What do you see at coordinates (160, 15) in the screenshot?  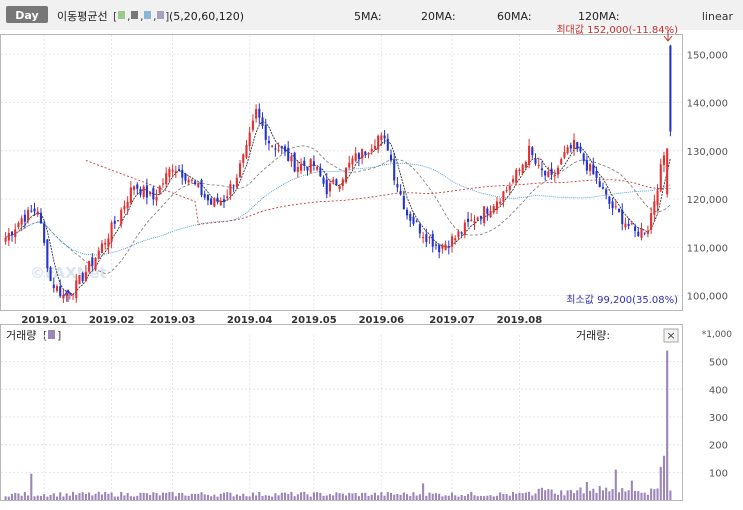 I see `ma120-swatch` at bounding box center [160, 15].